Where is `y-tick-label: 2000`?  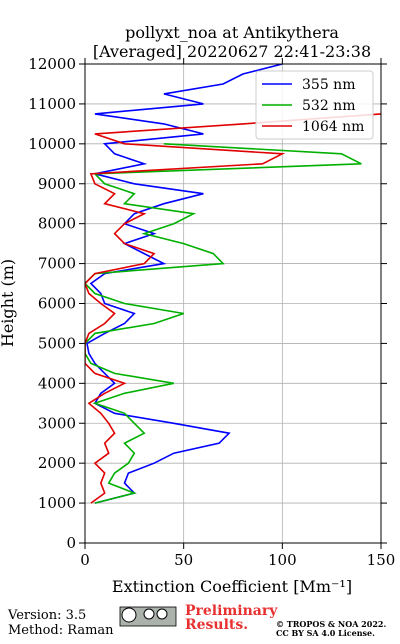 y-tick-label: 2000 is located at coordinates (57, 463).